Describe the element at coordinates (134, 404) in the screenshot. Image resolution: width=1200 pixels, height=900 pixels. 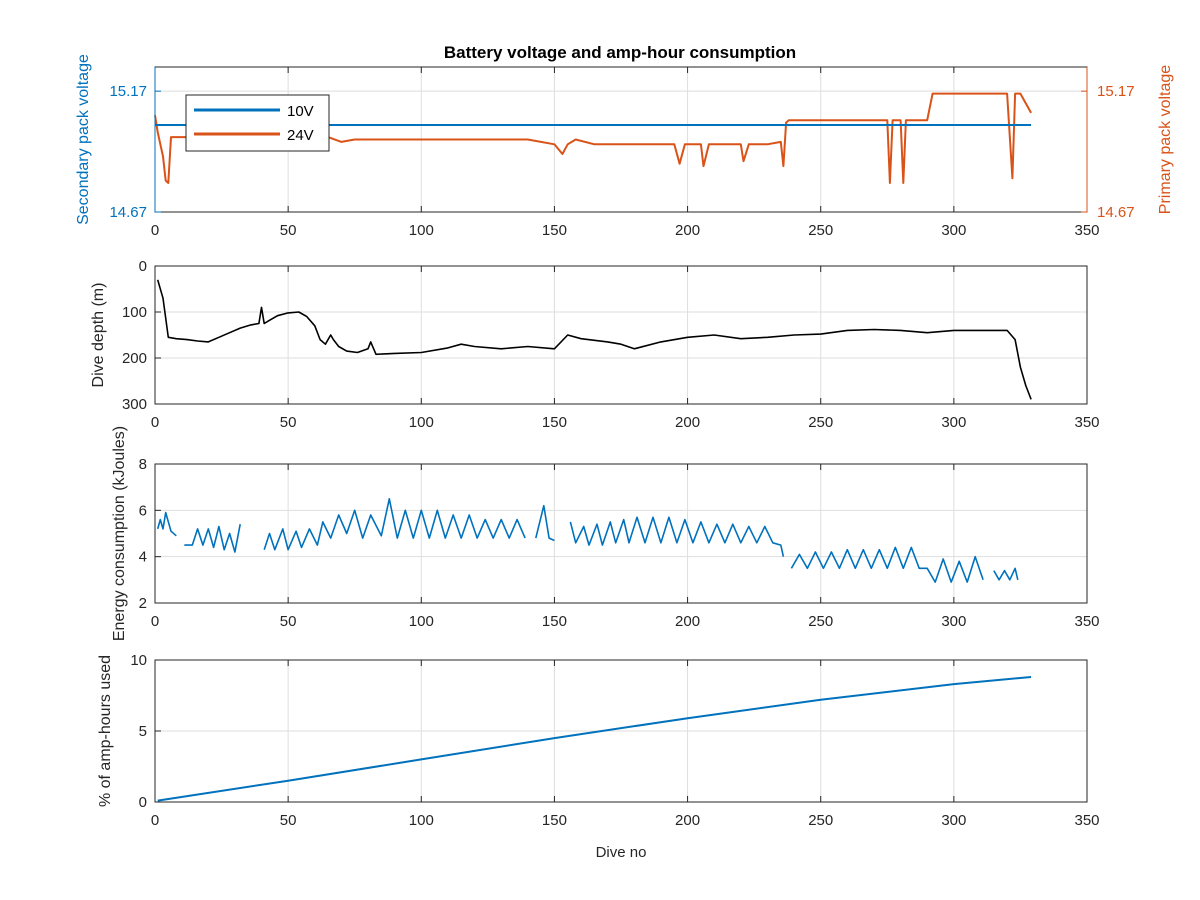
I see `y-tick-label: 300` at that location.